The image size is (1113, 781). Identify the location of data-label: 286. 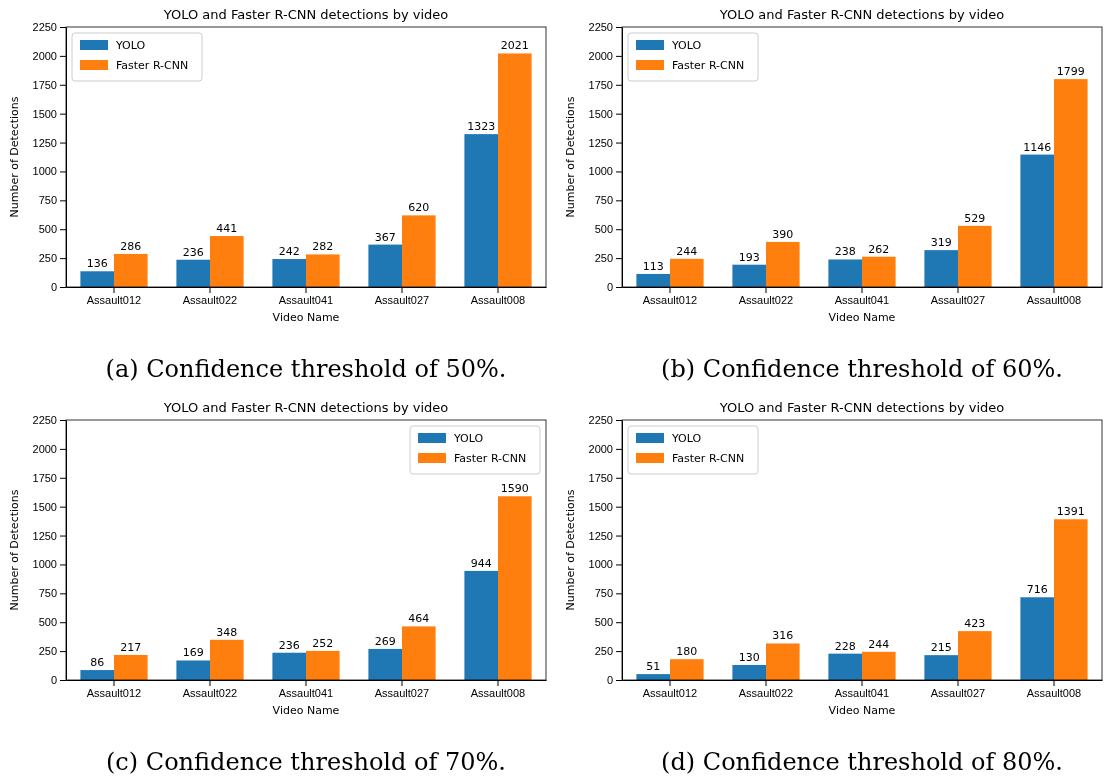
(131, 246).